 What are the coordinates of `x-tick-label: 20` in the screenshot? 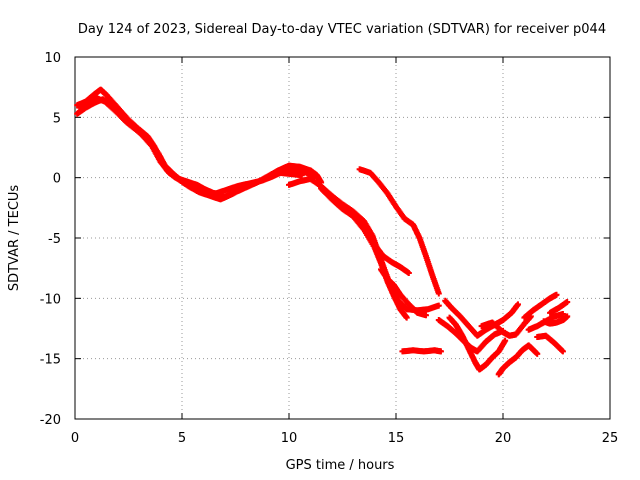 It's located at (503, 438).